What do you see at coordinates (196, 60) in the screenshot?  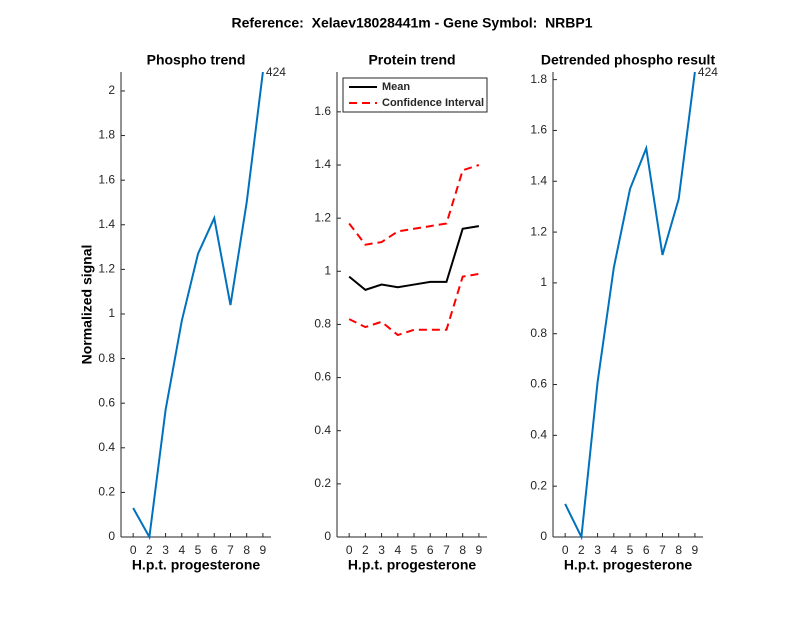 I see `axes-title: Phospho trend` at bounding box center [196, 60].